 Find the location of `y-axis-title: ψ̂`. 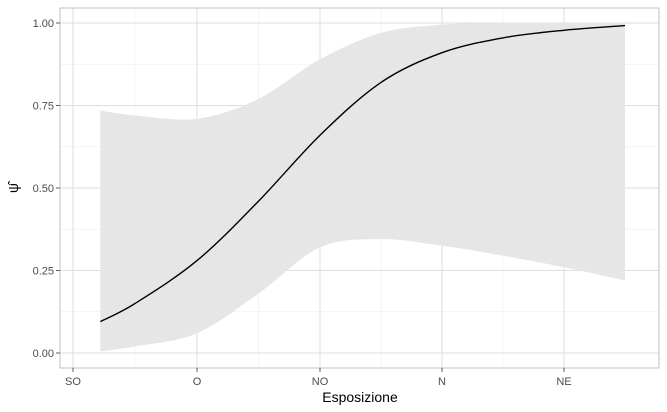

y-axis-title: ψ̂ is located at coordinates (13, 186).